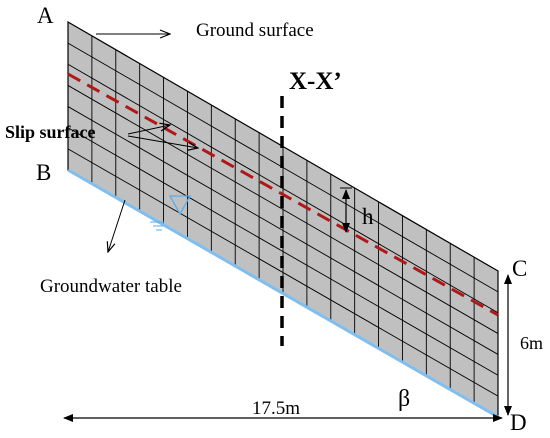  I want to click on ground-surface-label: Ground surface, so click(255, 30).